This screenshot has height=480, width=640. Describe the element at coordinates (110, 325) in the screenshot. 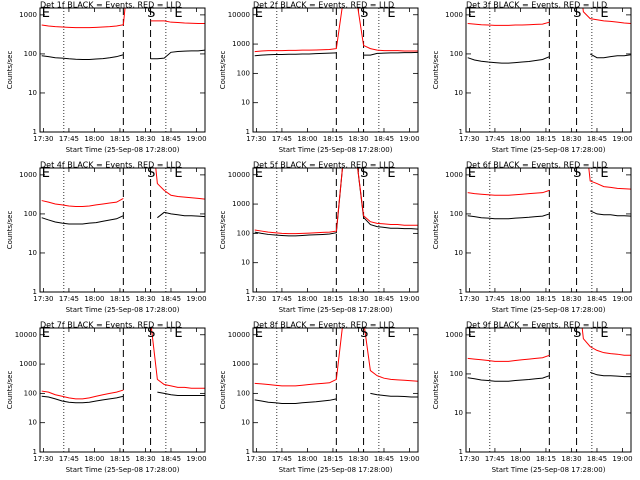

I see `chart-title: Det 7f BLACK = Events, RED = LLD` at that location.